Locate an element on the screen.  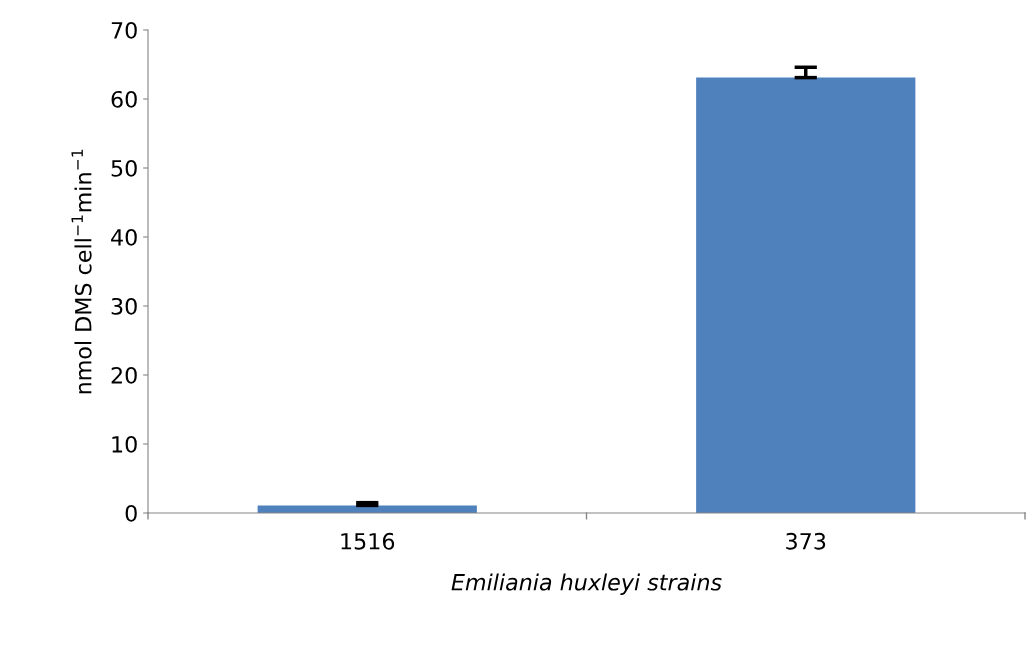
y-tick-label: 10 is located at coordinates (124, 444).